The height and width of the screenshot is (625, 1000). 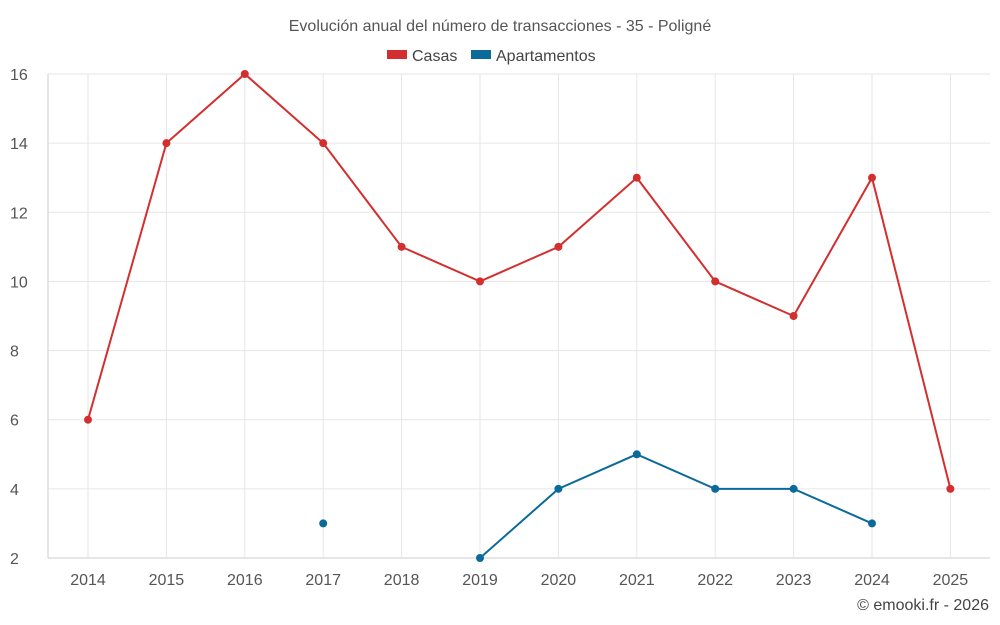 I want to click on x-tick-label: 2015, so click(x=167, y=580).